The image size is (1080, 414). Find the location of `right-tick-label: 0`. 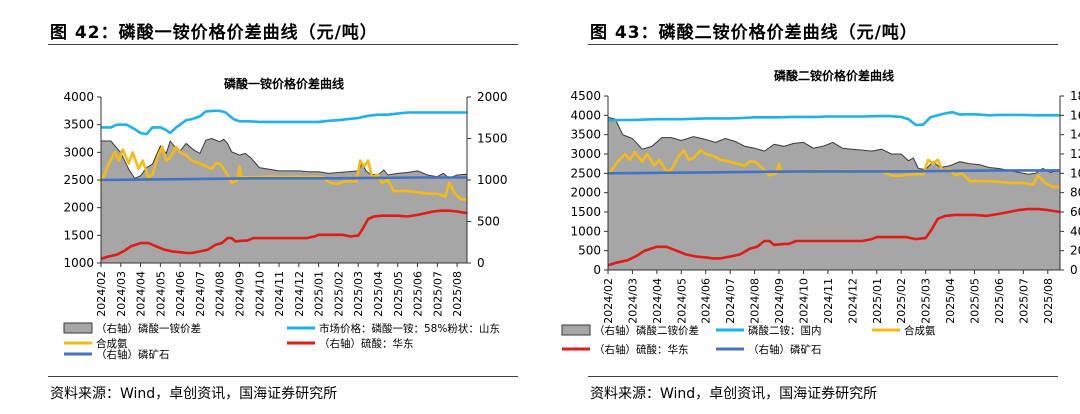

right-tick-label: 0 is located at coordinates (1074, 270).